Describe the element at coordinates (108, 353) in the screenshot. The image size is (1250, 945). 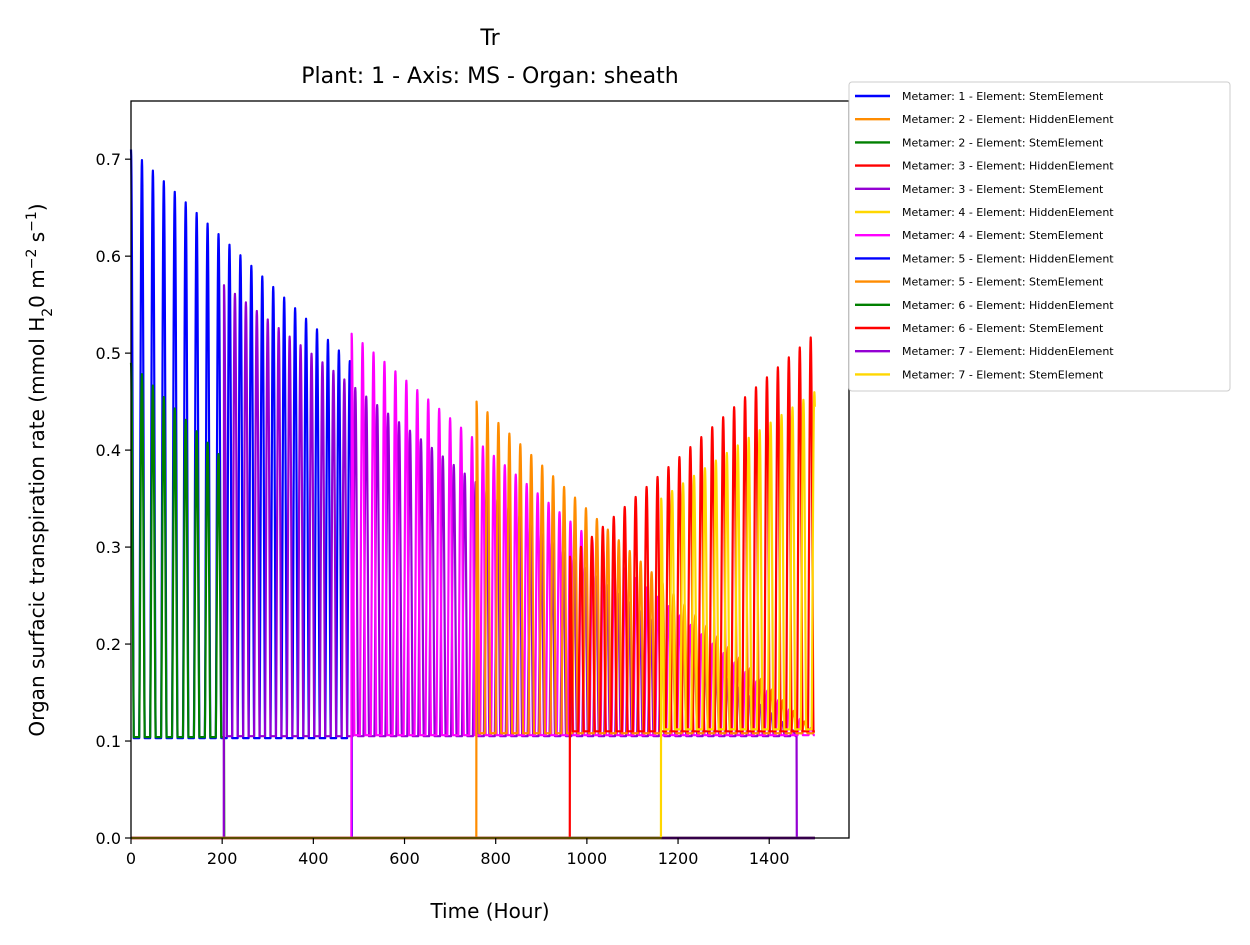
I see `y-tick-label: 0.5` at that location.